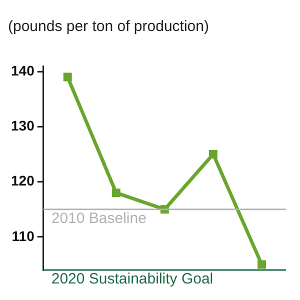  What do you see at coordinates (108, 27) in the screenshot?
I see `chart-title: (pounds per ton of production)` at bounding box center [108, 27].